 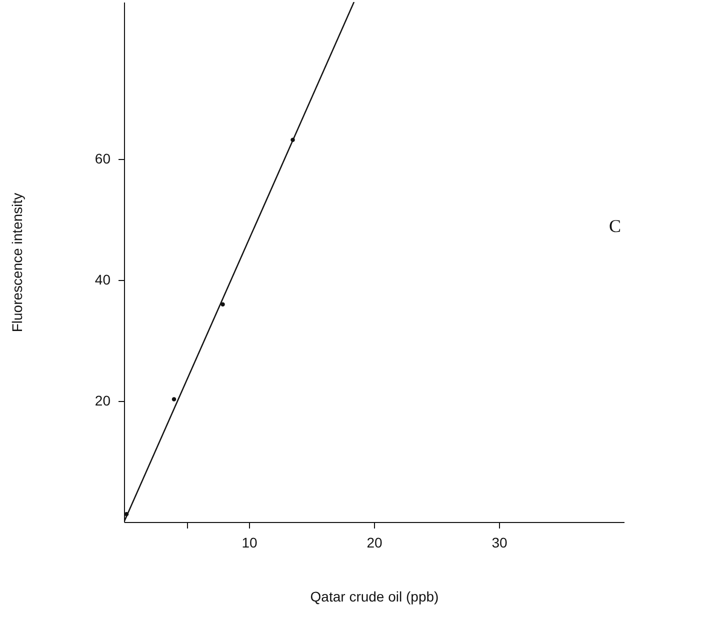 I want to click on x-axis-title: Qatar crude oil (ppb), so click(x=374, y=596).